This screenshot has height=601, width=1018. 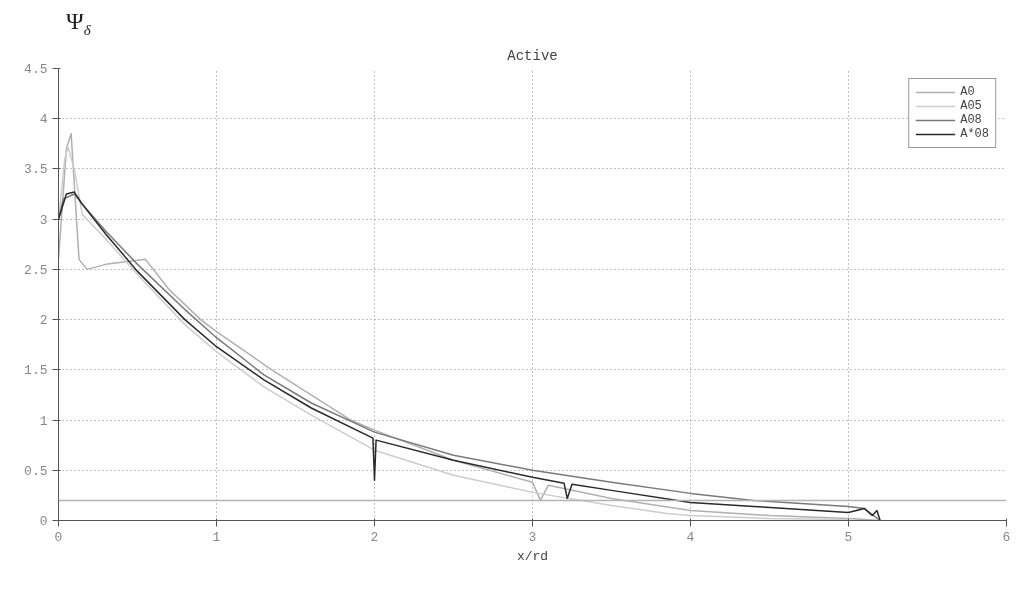 What do you see at coordinates (532, 537) in the screenshot?
I see `x-tick-label: 3` at bounding box center [532, 537].